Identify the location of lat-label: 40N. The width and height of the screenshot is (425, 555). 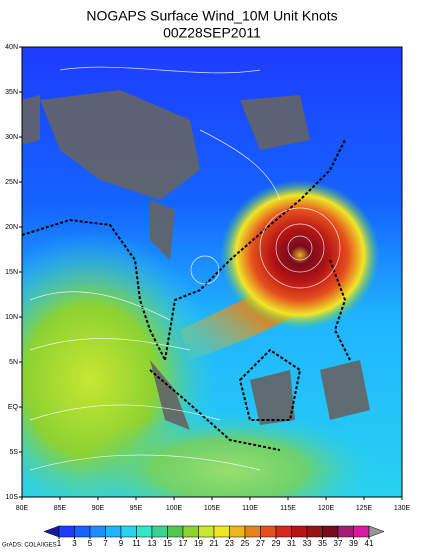
(11, 47).